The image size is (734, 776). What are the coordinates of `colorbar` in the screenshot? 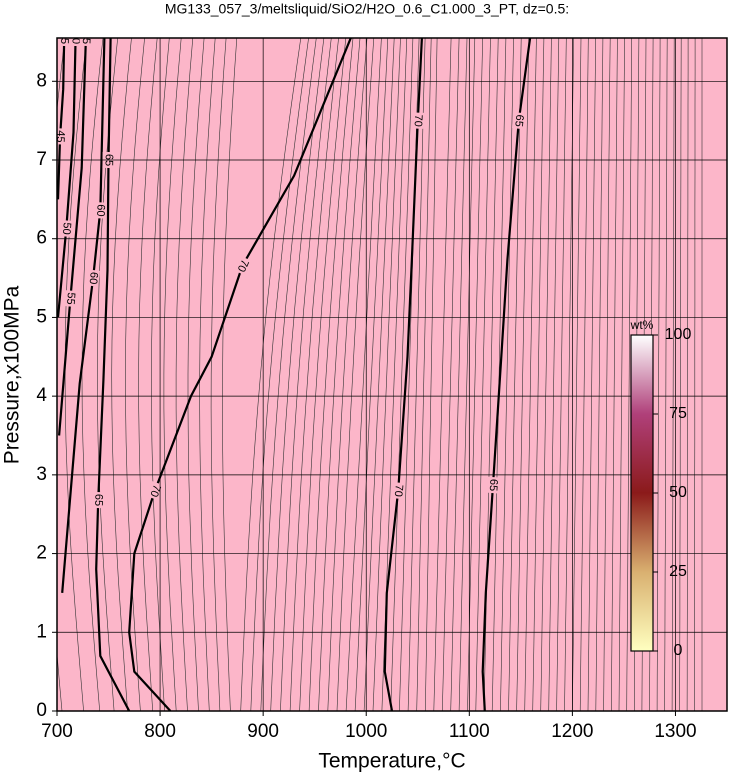 It's located at (642, 493).